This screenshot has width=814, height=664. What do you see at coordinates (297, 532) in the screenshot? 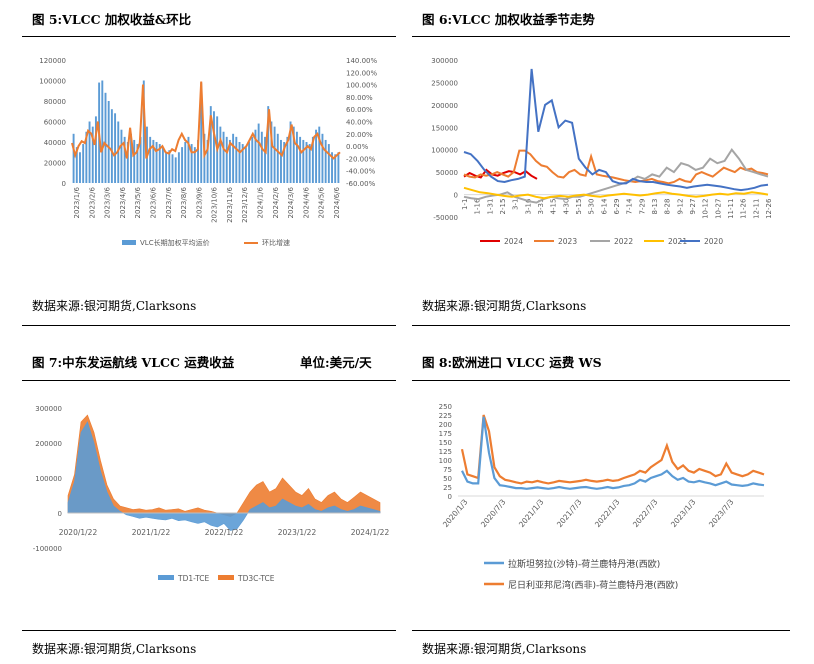
I see `fig7-x-tick-label: 2023/1/22` at bounding box center [297, 532].